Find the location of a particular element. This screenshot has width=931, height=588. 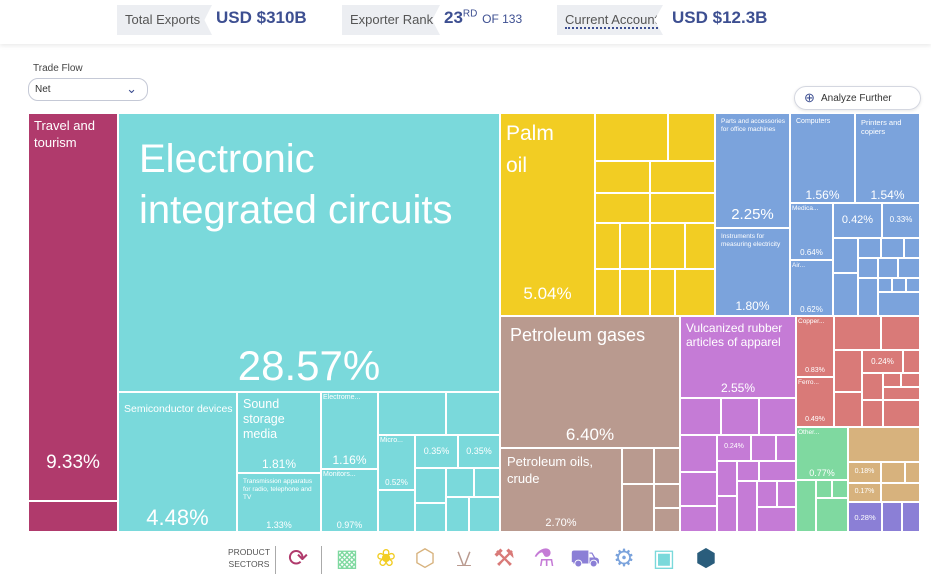

cell-travel: Travel and tourism 9.33% is located at coordinates (73, 307).